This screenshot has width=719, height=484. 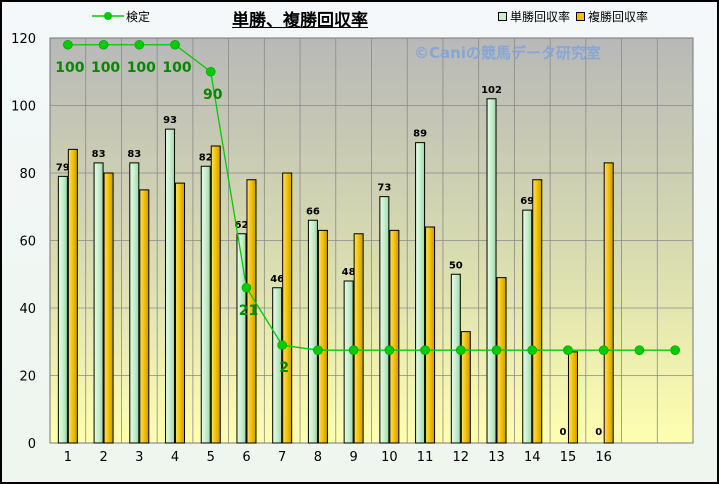 What do you see at coordinates (384, 188) in the screenshot?
I see `bar-tansho-label: 73` at bounding box center [384, 188].